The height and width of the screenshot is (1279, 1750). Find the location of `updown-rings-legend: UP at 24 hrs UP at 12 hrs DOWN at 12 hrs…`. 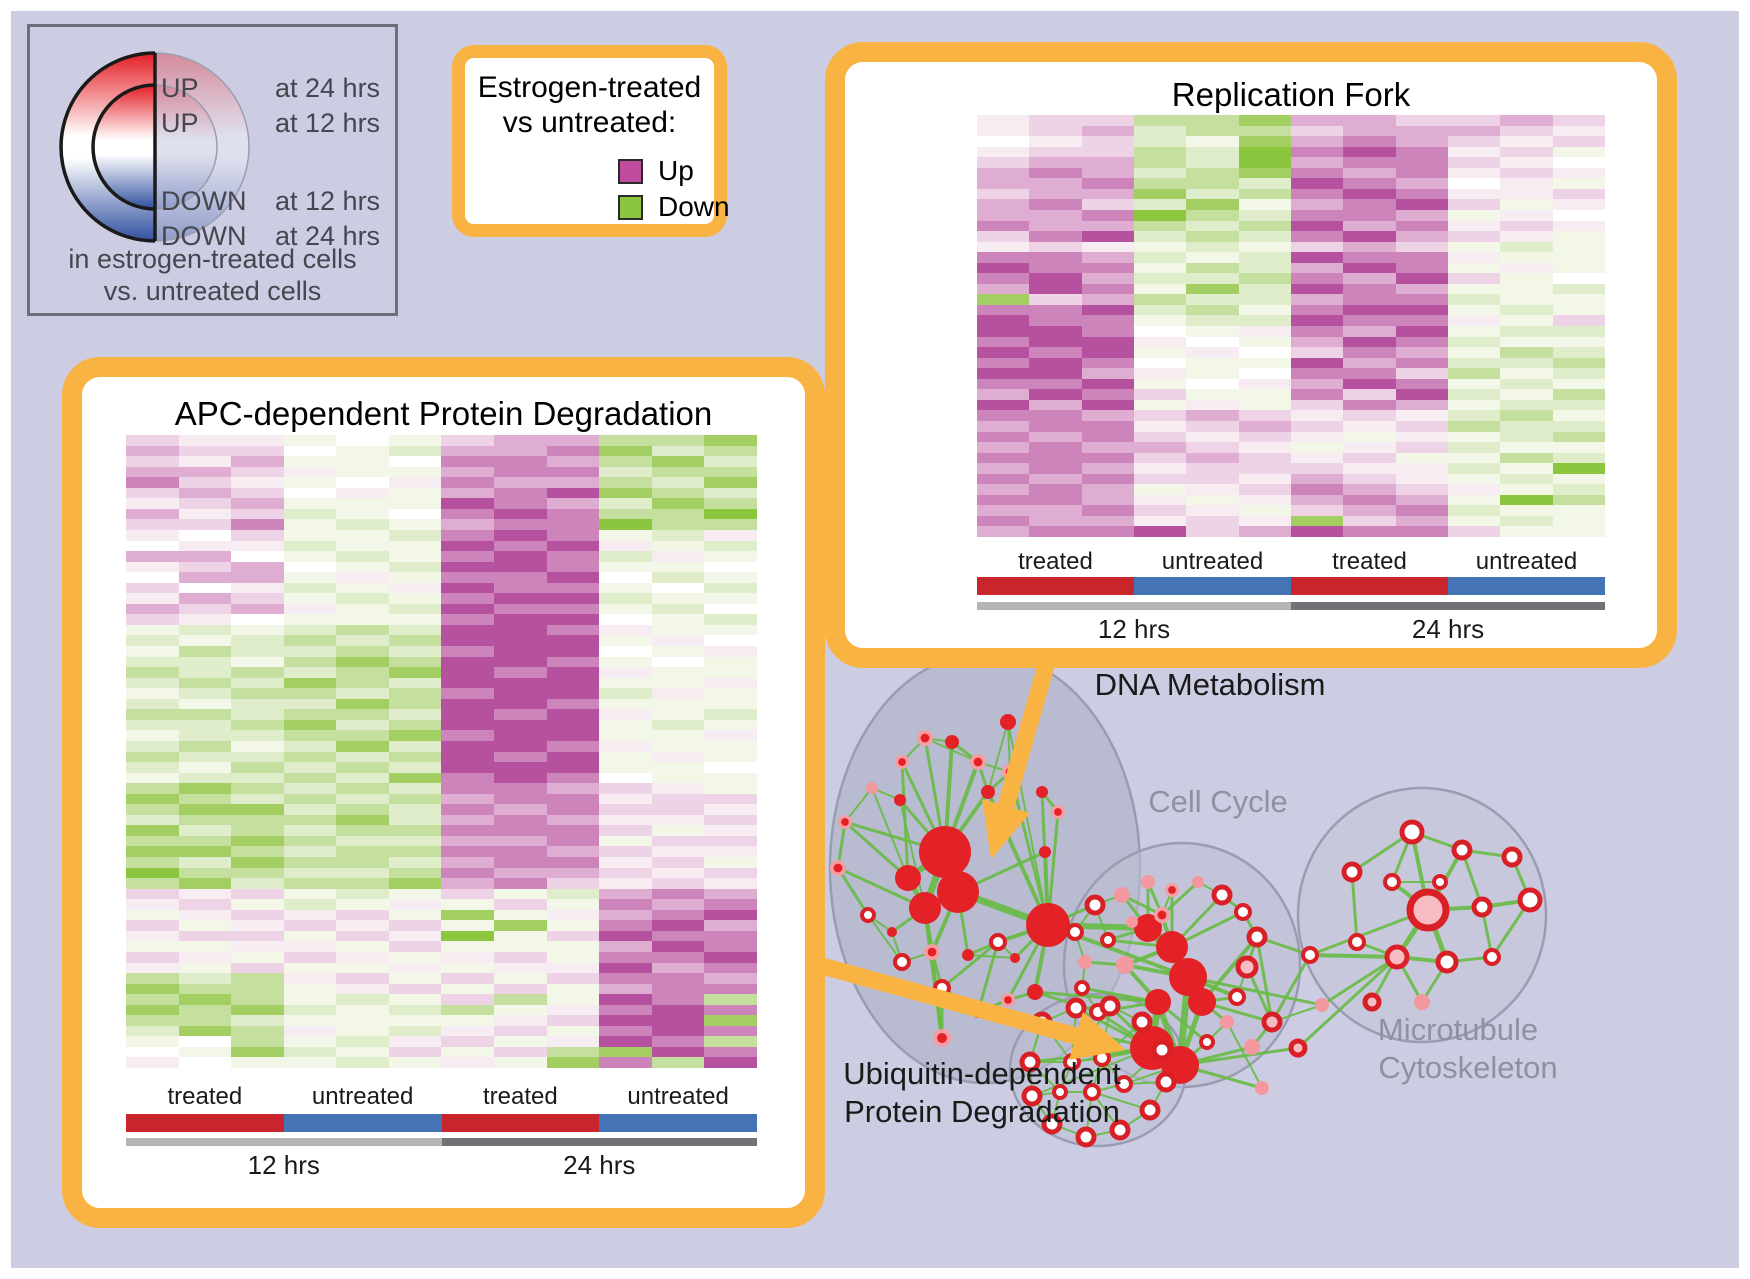

updown-rings-legend: UP at 24 hrs UP at 12 hrs DOWN at 12 hrs… is located at coordinates (212, 170).